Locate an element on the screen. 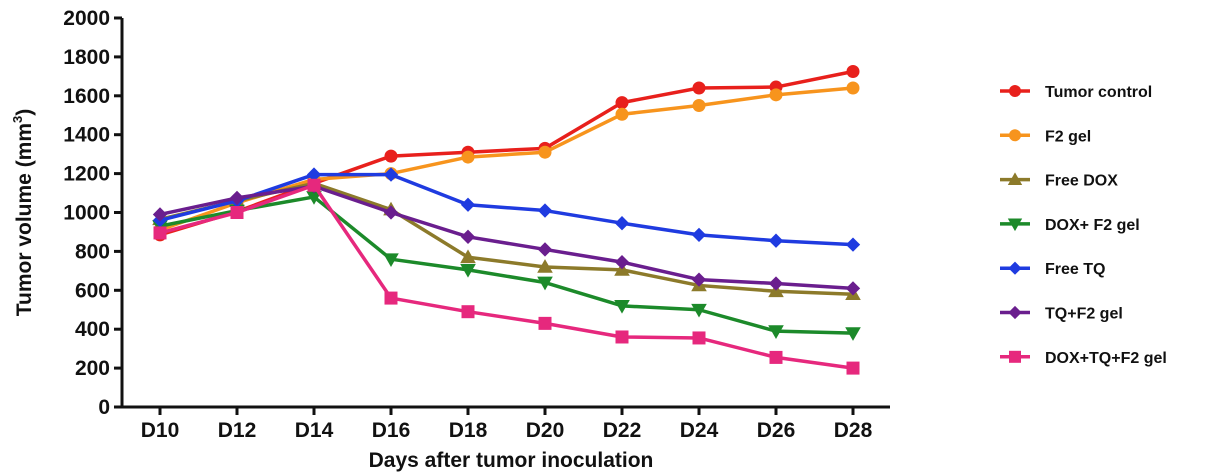 The height and width of the screenshot is (475, 1223). series-tq-f2-gel is located at coordinates (506, 237).